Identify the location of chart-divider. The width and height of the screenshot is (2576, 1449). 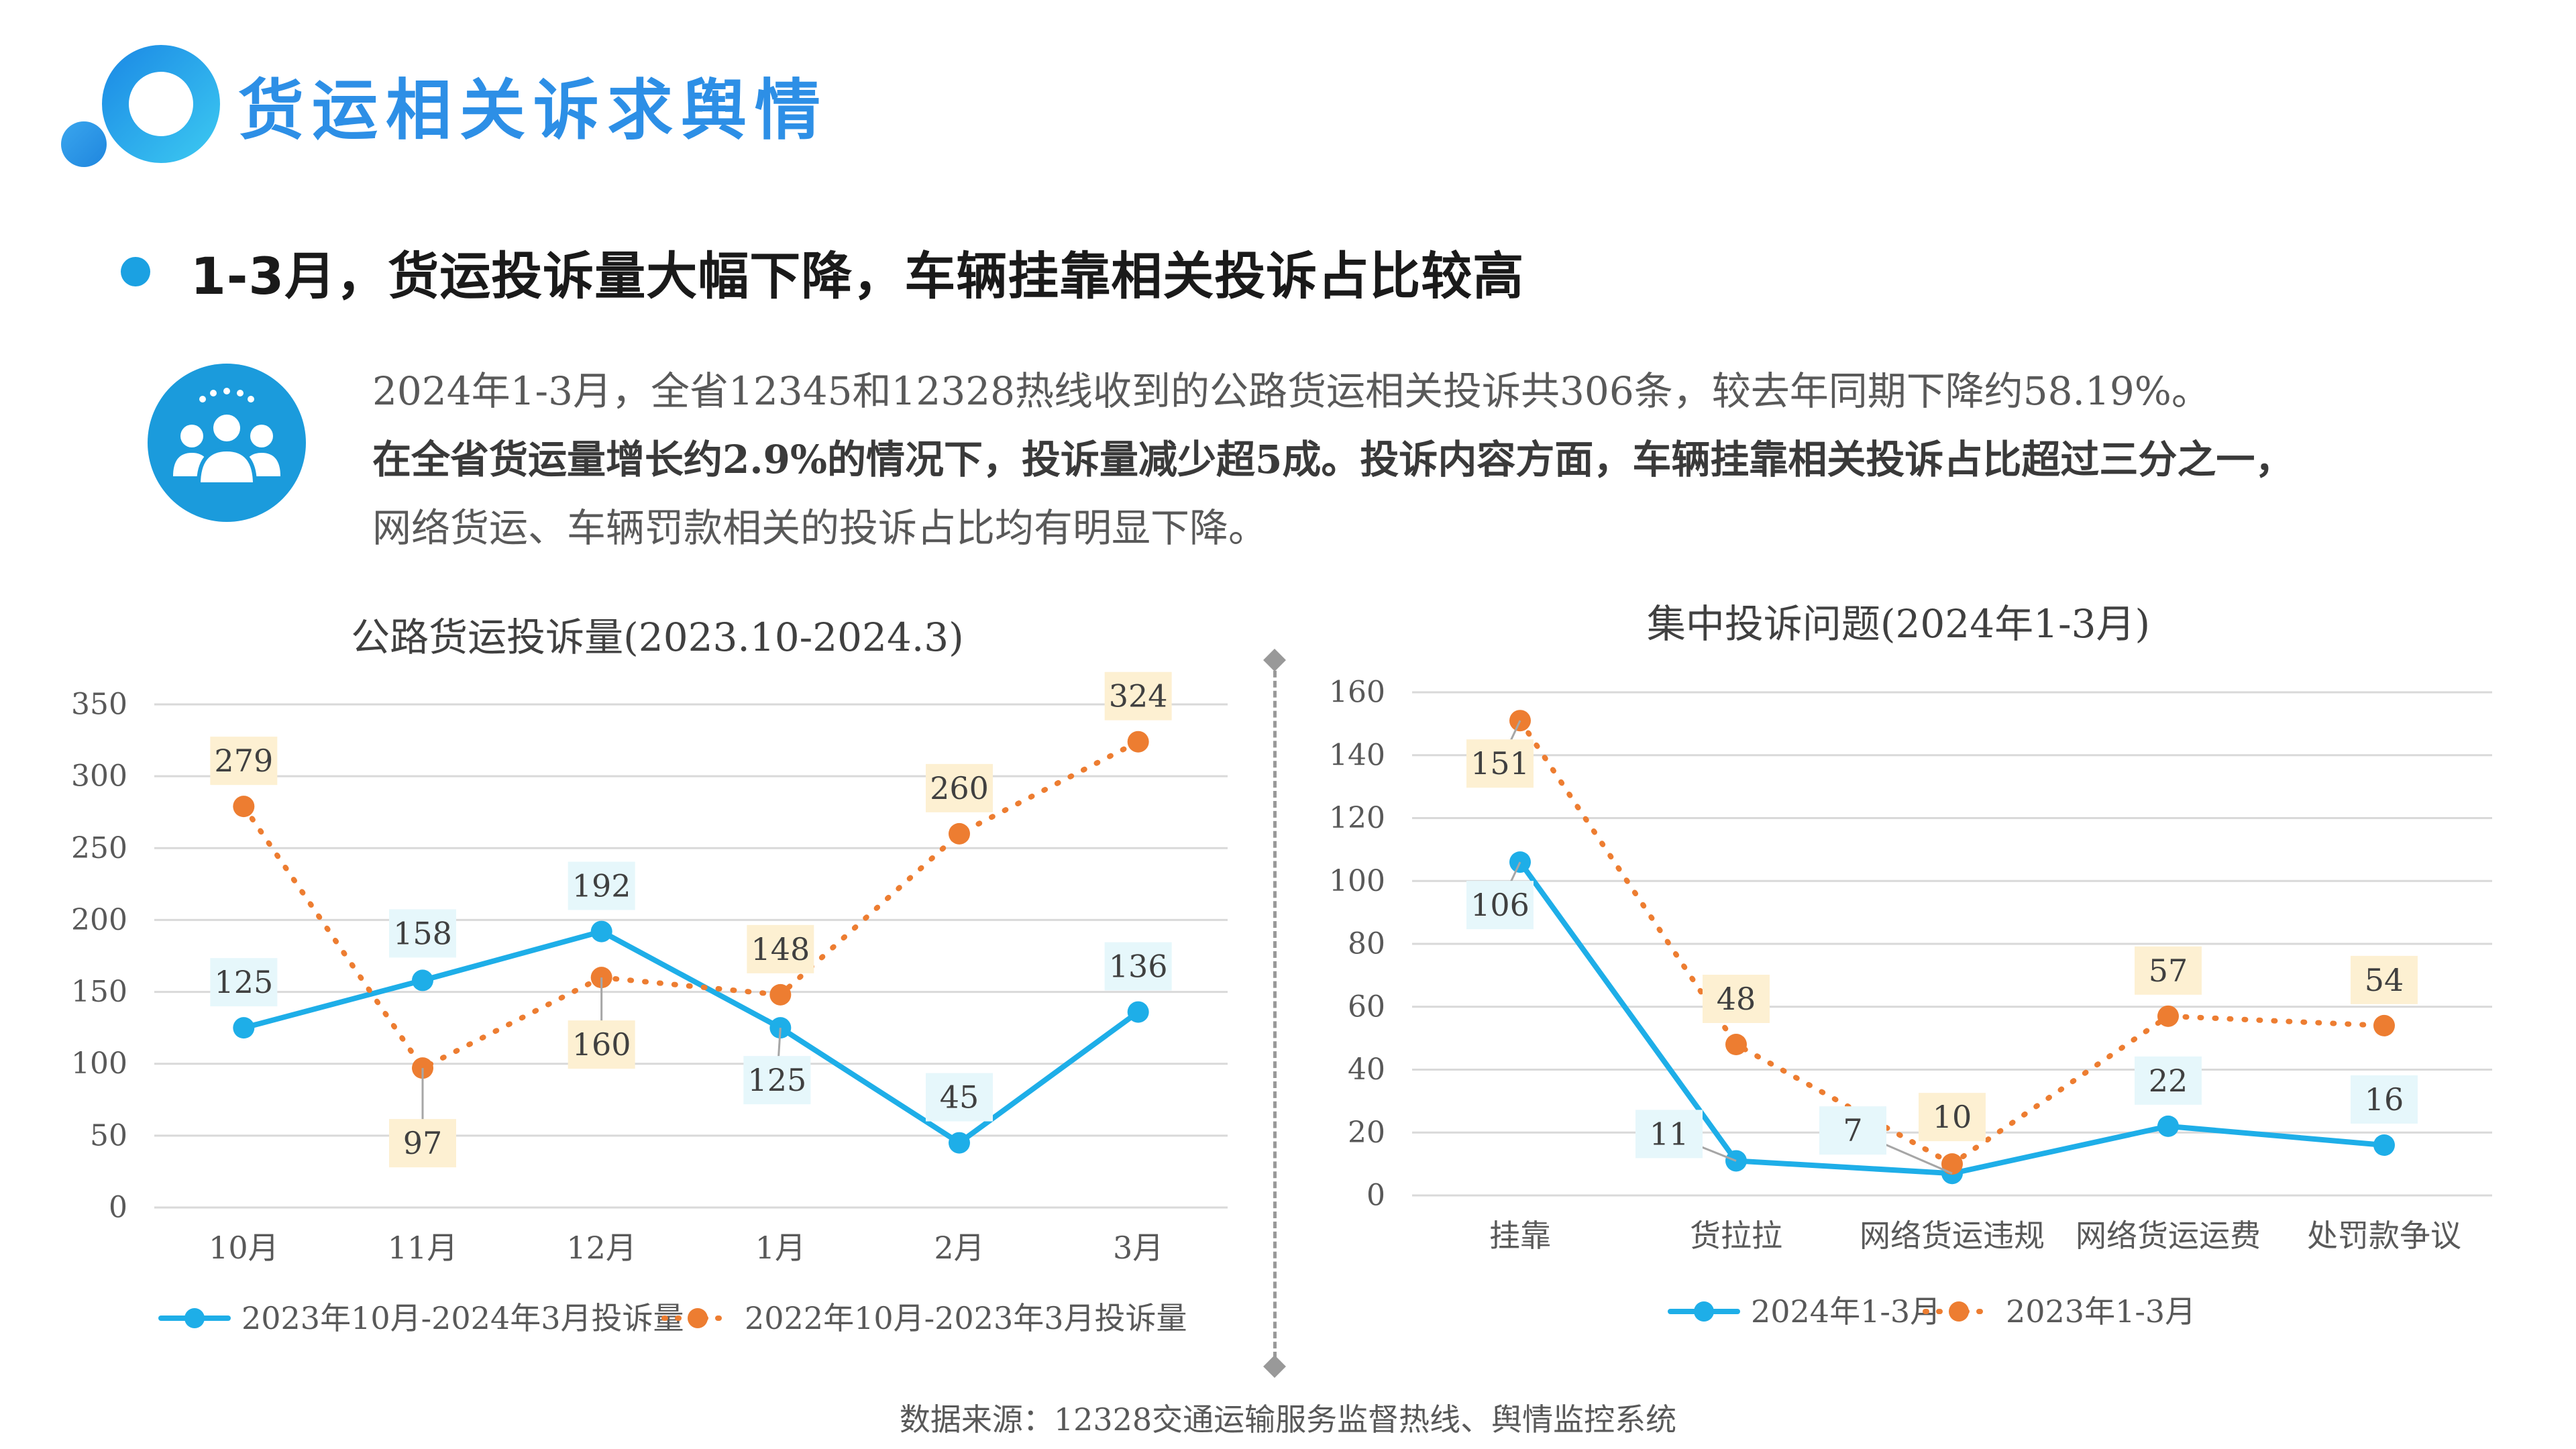
(1275, 1009).